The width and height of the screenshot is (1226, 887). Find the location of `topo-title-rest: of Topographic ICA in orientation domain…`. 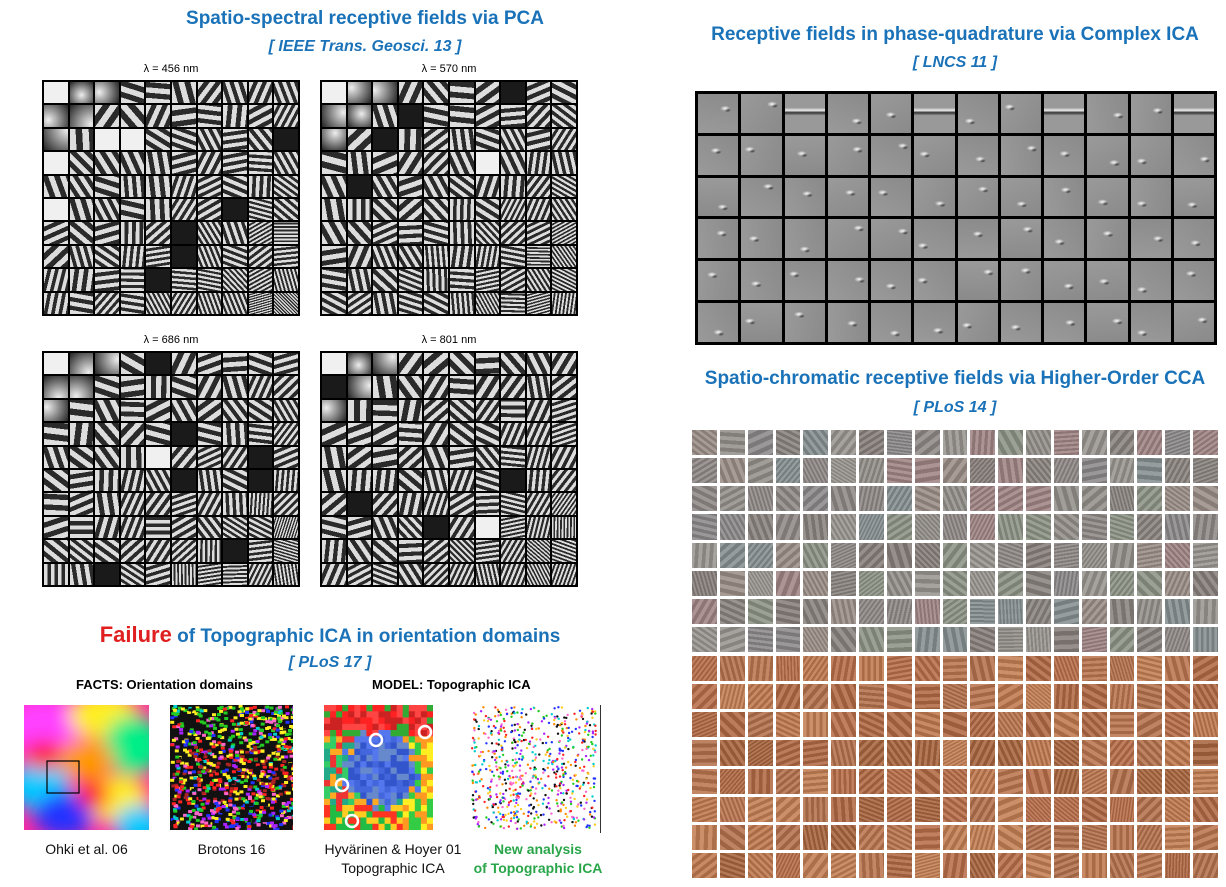

topo-title-rest: of Topographic ICA in orientation domain… is located at coordinates (366, 636).